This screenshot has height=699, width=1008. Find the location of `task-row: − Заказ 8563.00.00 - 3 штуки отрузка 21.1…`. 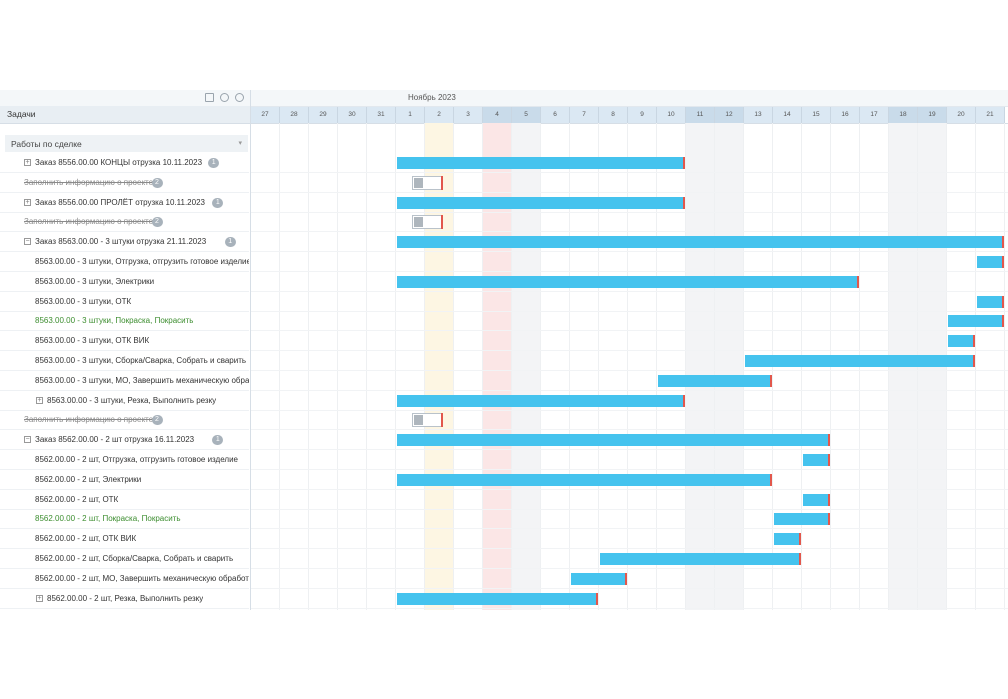

task-row: − Заказ 8563.00.00 - 3 штуки отрузка 21.1… is located at coordinates (124, 242).